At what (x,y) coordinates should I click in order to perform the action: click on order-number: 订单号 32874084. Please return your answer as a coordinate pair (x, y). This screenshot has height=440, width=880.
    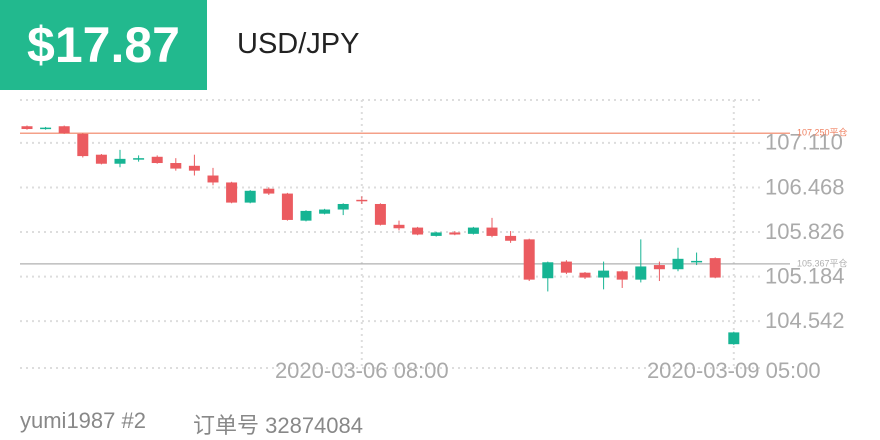
    Looking at the image, I should click on (278, 425).